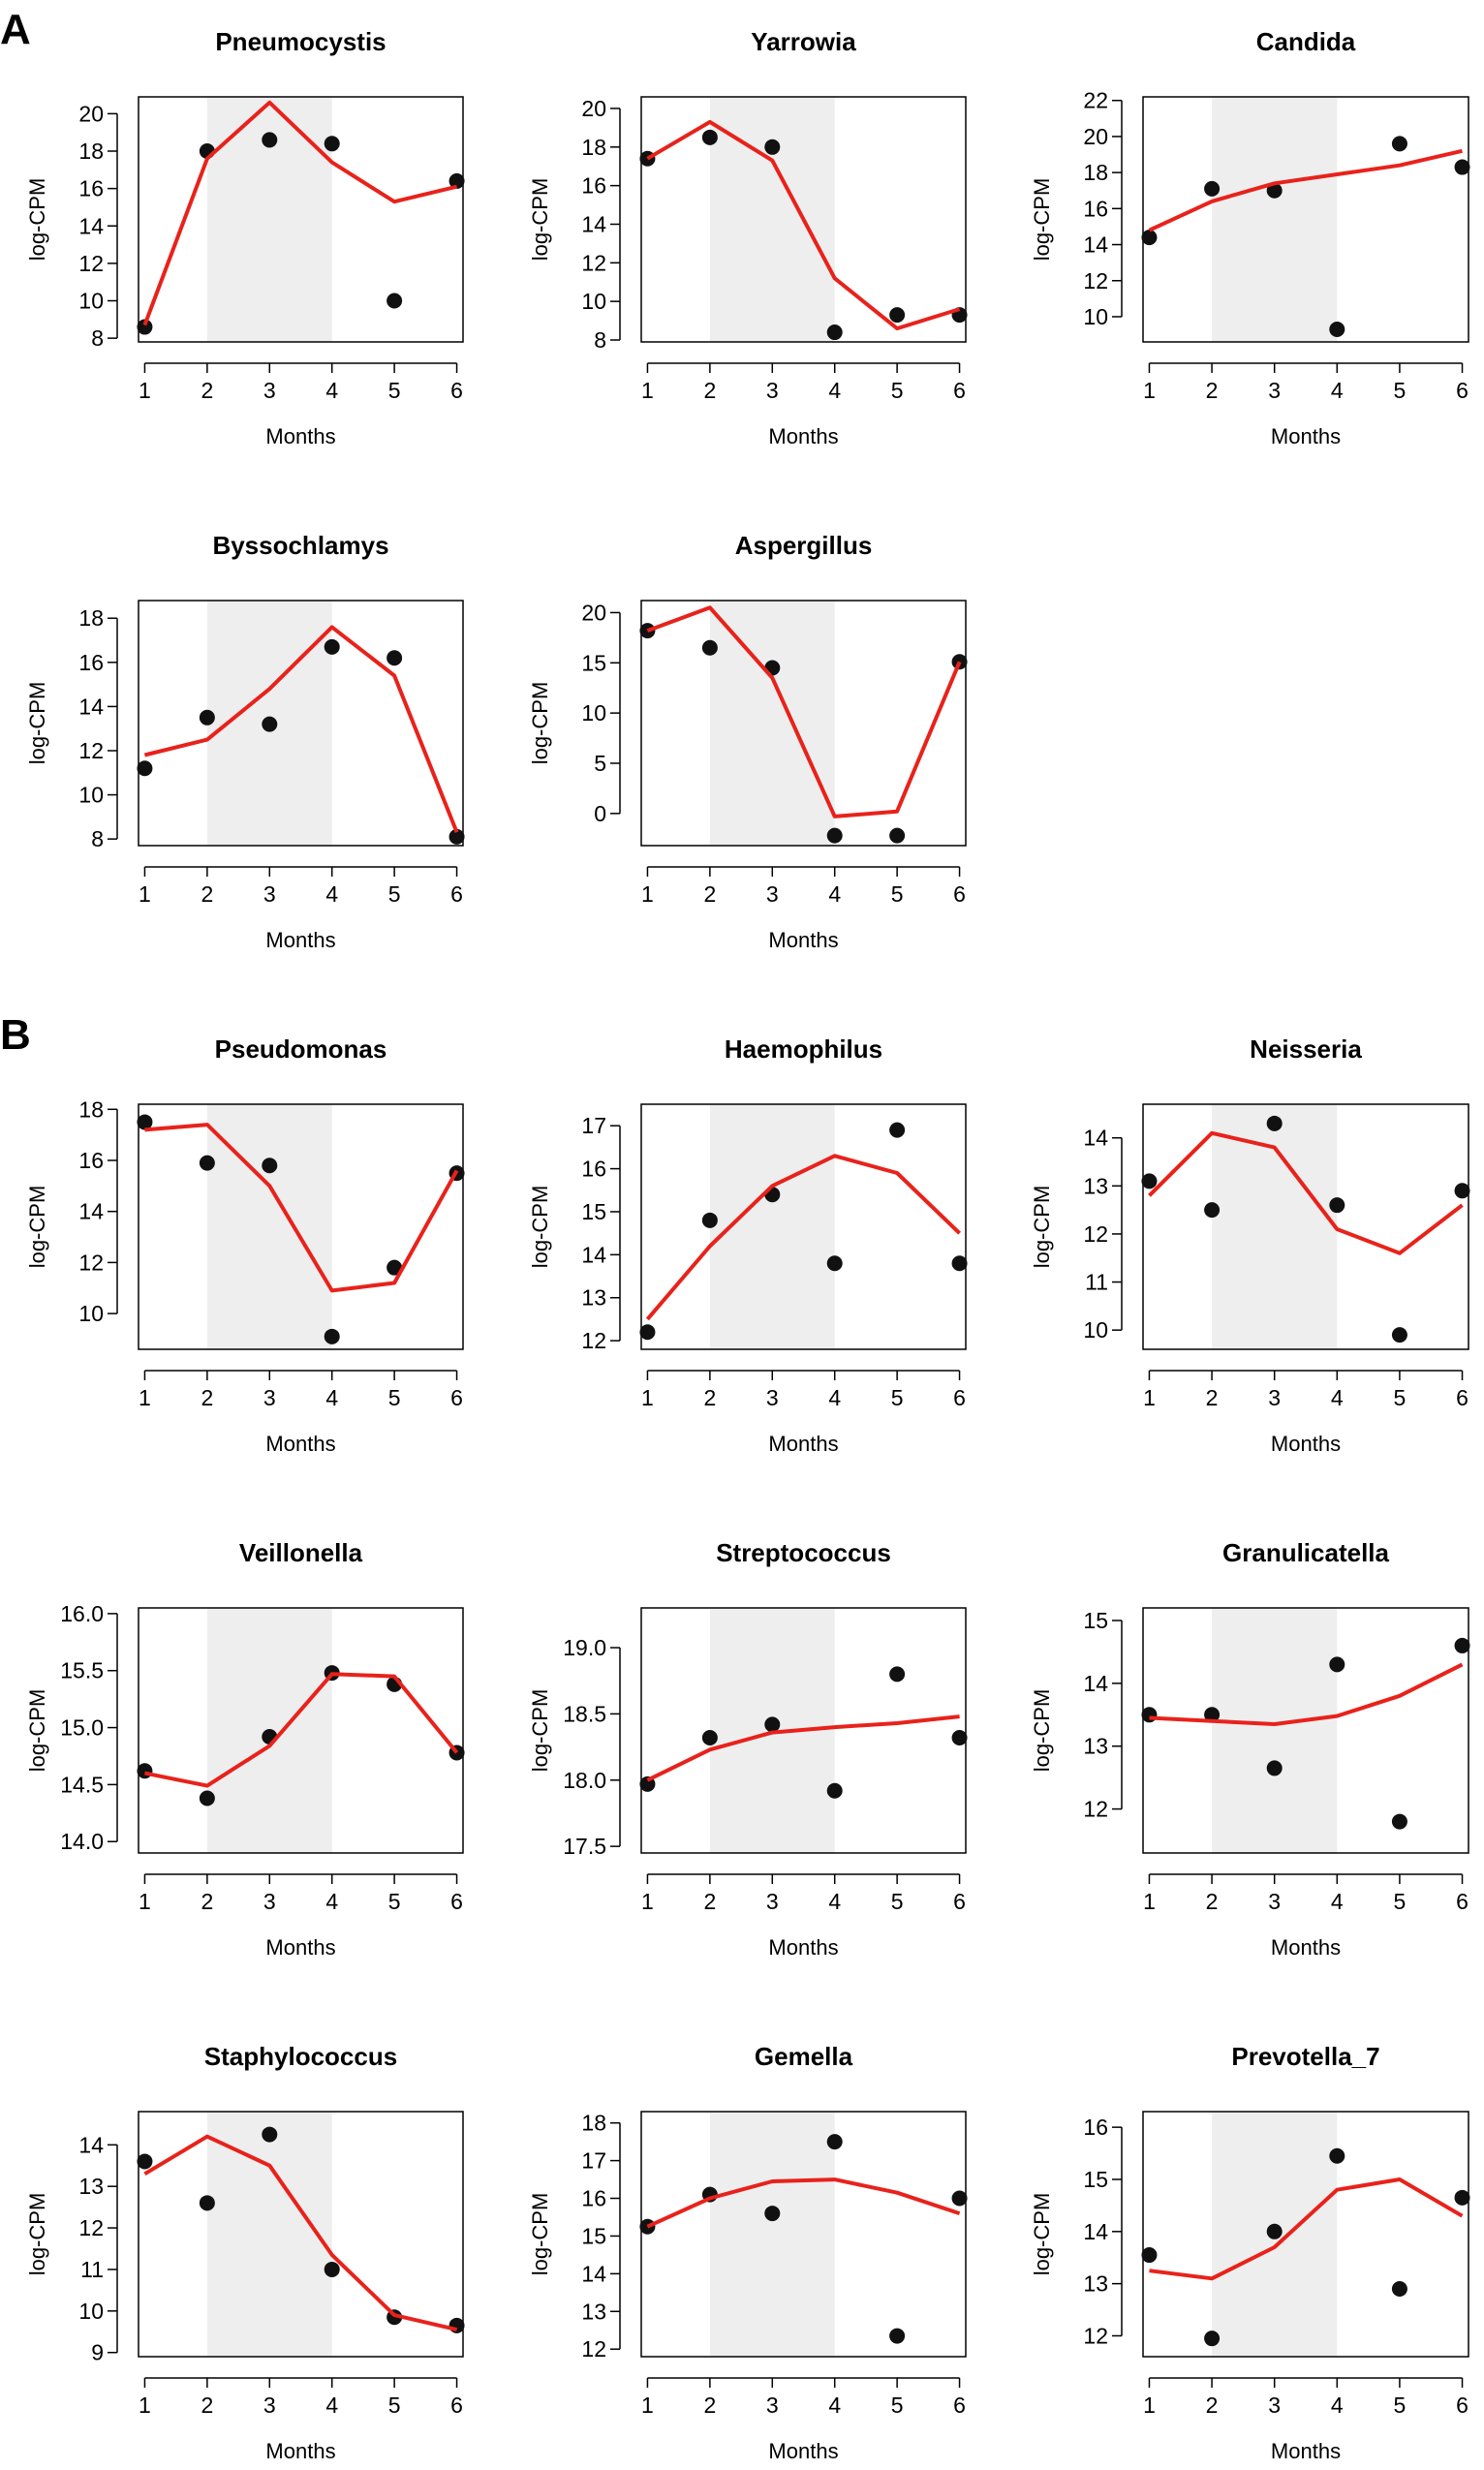 This screenshot has width=1484, height=2470. Describe the element at coordinates (1275, 220) in the screenshot. I see `shaded-band` at that location.